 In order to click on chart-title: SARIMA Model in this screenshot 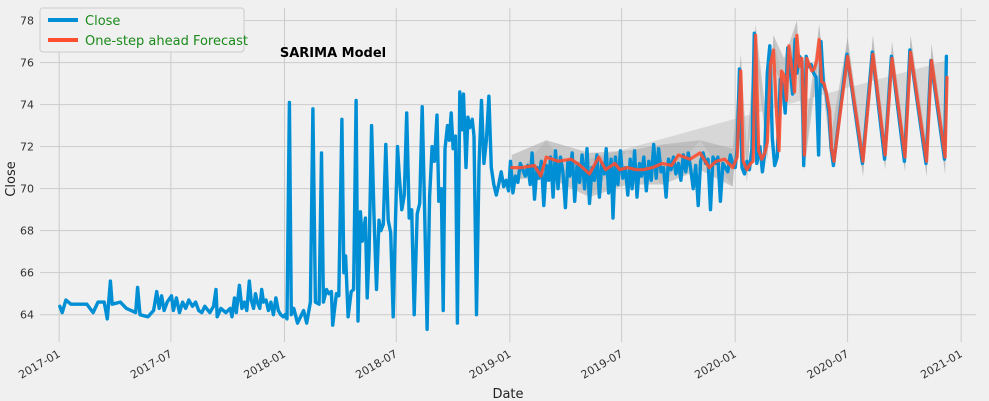, I will do `click(333, 53)`.